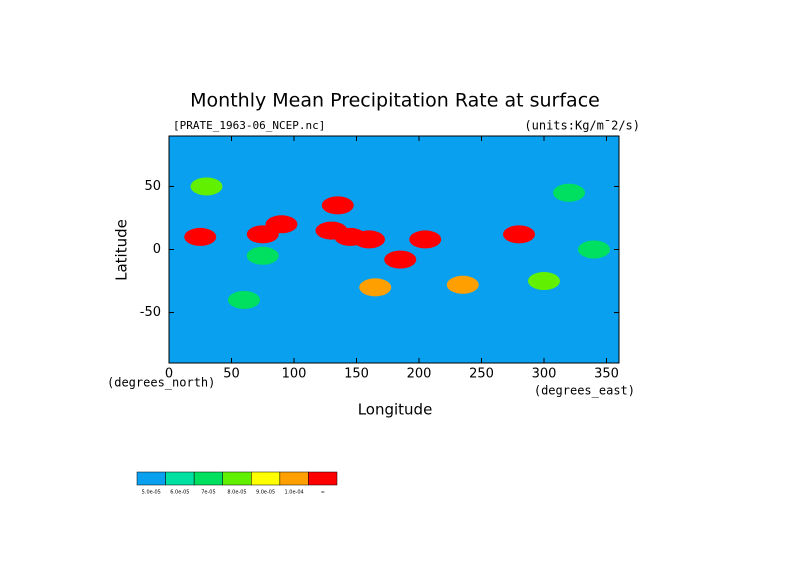 Image resolution: width=789 pixels, height=562 pixels. I want to click on x-tick-label: 250, so click(481, 374).